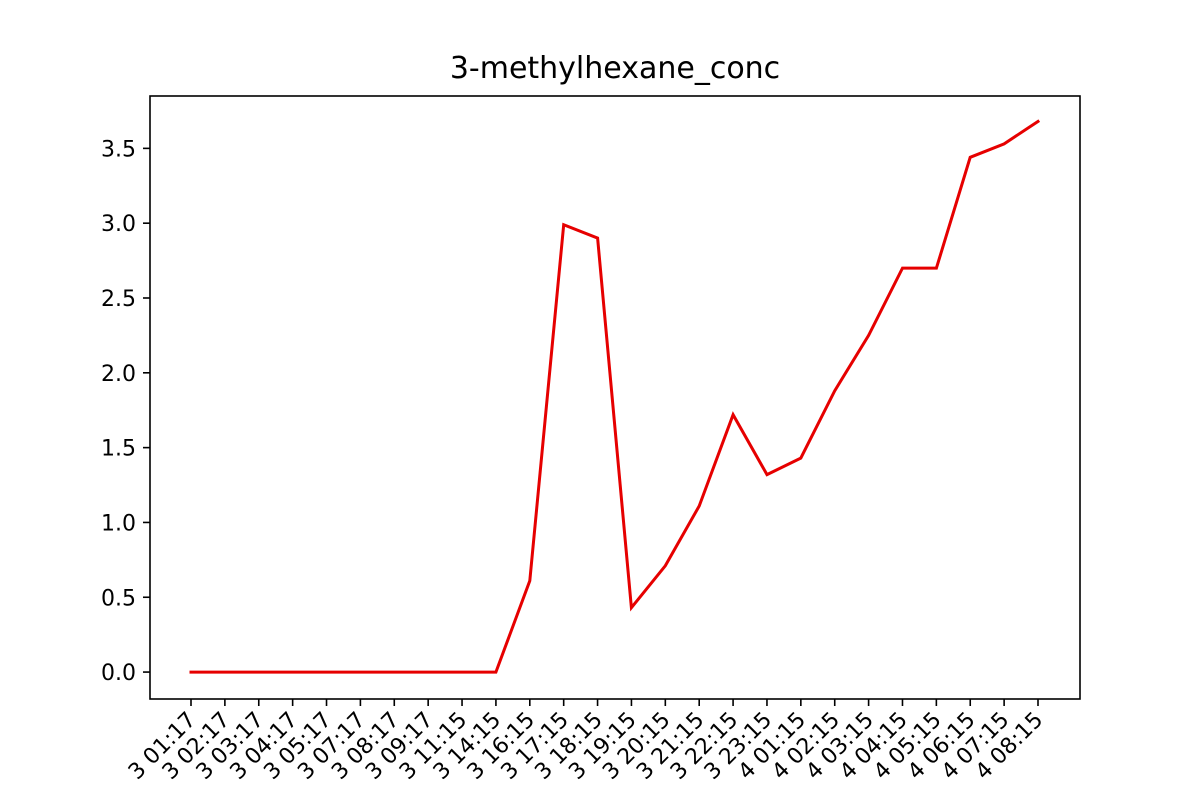  I want to click on y-tick-label: 0.0, so click(118, 673).